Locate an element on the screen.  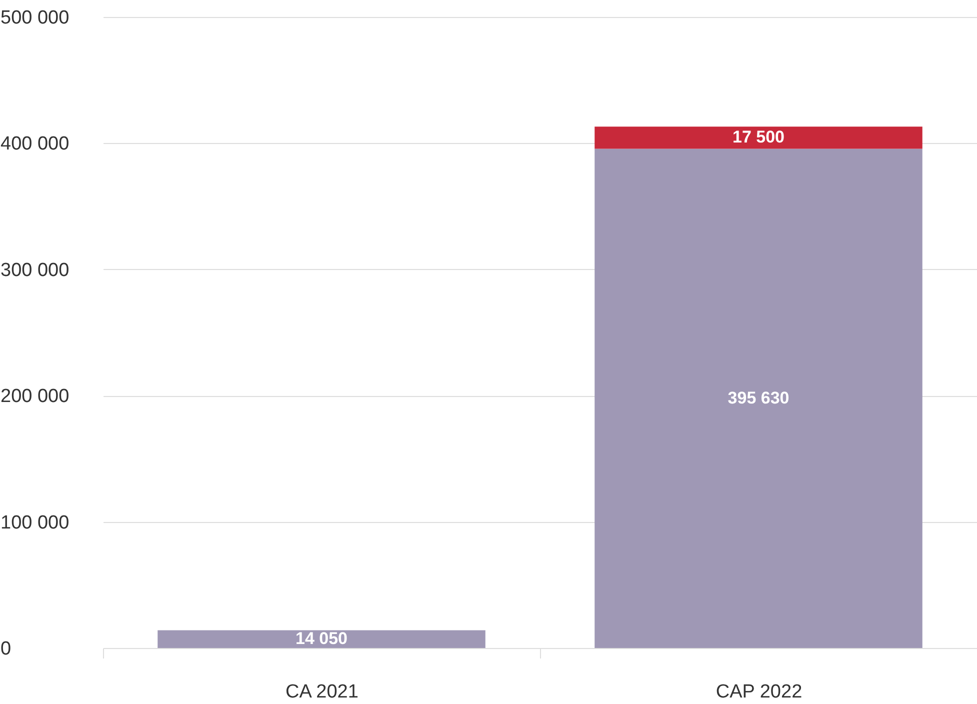
data-label: 14 050 is located at coordinates (322, 638).